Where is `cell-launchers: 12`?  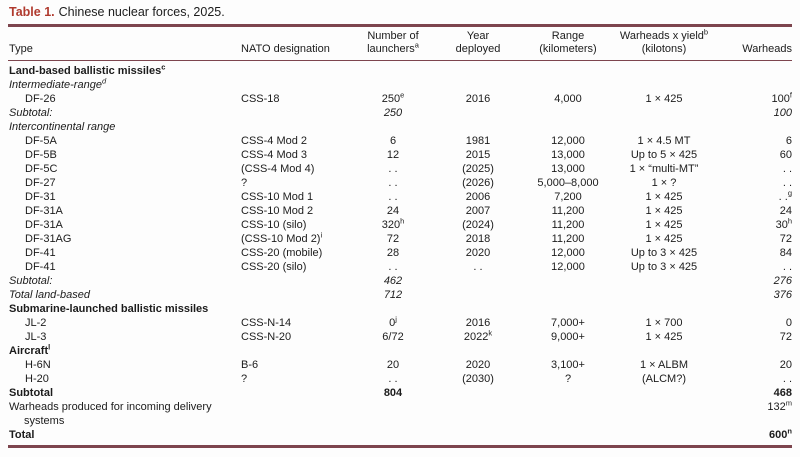
cell-launchers: 12 is located at coordinates (393, 155).